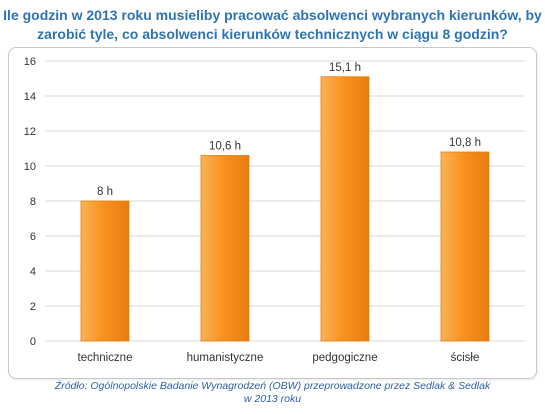  I want to click on data-label-4: 10,8 h, so click(465, 143).